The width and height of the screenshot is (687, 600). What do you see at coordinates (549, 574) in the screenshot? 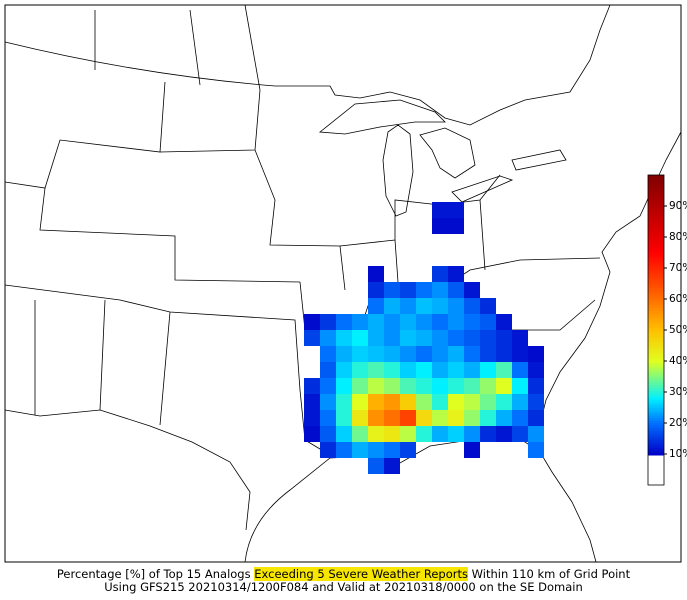
I see `caption-part: Within 110 km of Grid Point` at bounding box center [549, 574].